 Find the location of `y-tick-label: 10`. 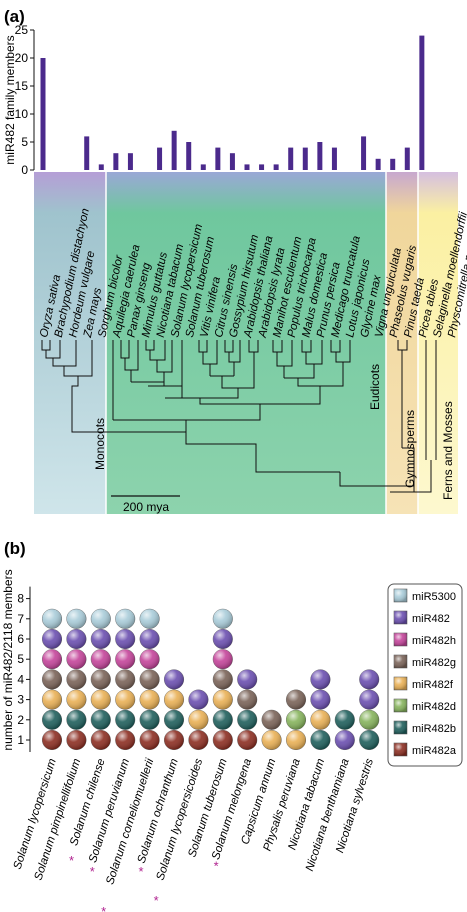

y-tick-label: 10 is located at coordinates (22, 114).